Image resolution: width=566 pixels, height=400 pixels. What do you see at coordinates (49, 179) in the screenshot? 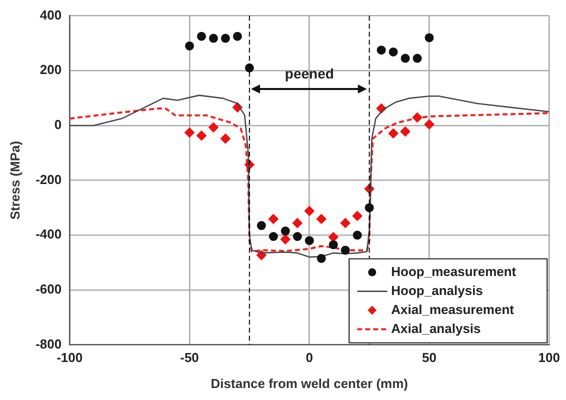
I see `y-tick-label: -200` at bounding box center [49, 179].